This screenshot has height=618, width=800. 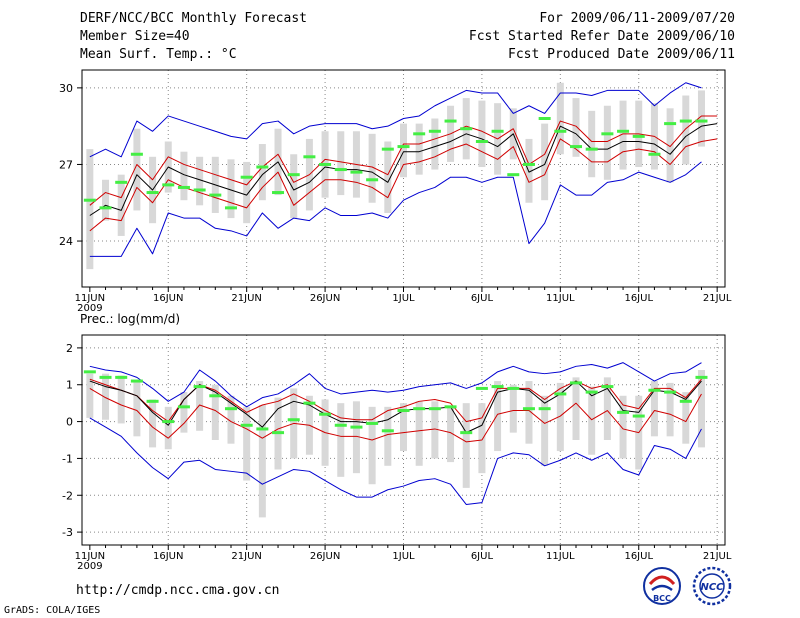 What do you see at coordinates (662, 586) in the screenshot?
I see `bcc-logo: BCC` at bounding box center [662, 586].